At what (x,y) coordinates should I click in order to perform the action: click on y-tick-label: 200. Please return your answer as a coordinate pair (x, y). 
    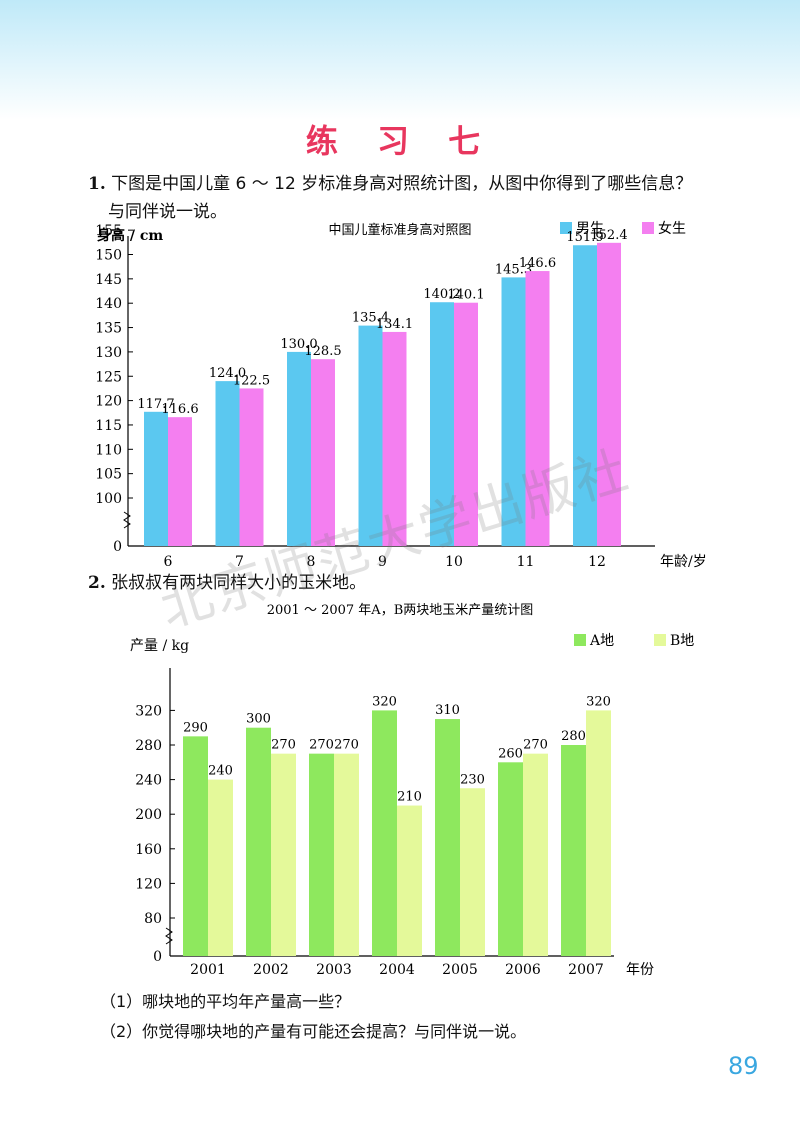
    Looking at the image, I should click on (148, 815).